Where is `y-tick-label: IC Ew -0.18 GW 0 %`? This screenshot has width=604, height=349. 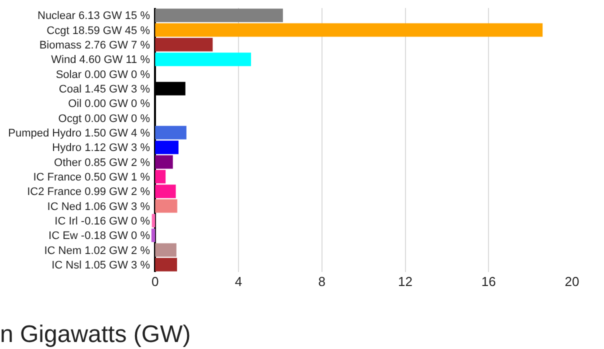 y-tick-label: IC Ew -0.18 GW 0 % is located at coordinates (99, 236).